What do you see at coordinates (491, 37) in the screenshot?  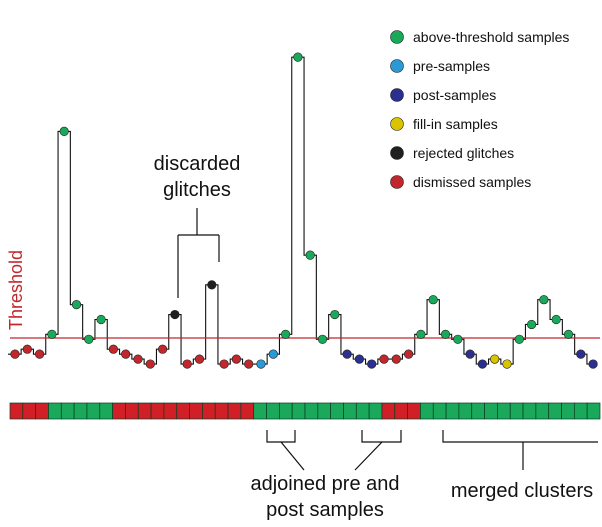 I see `legend-label-above: above-threshold samples` at bounding box center [491, 37].